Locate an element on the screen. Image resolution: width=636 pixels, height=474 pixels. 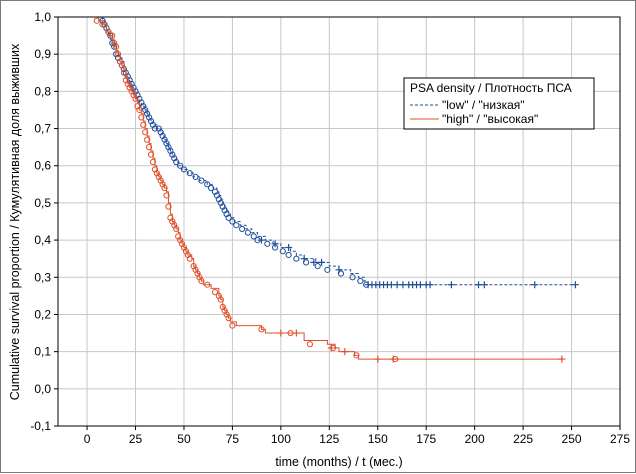
y-tick-label: 0,9 is located at coordinates (42, 54).